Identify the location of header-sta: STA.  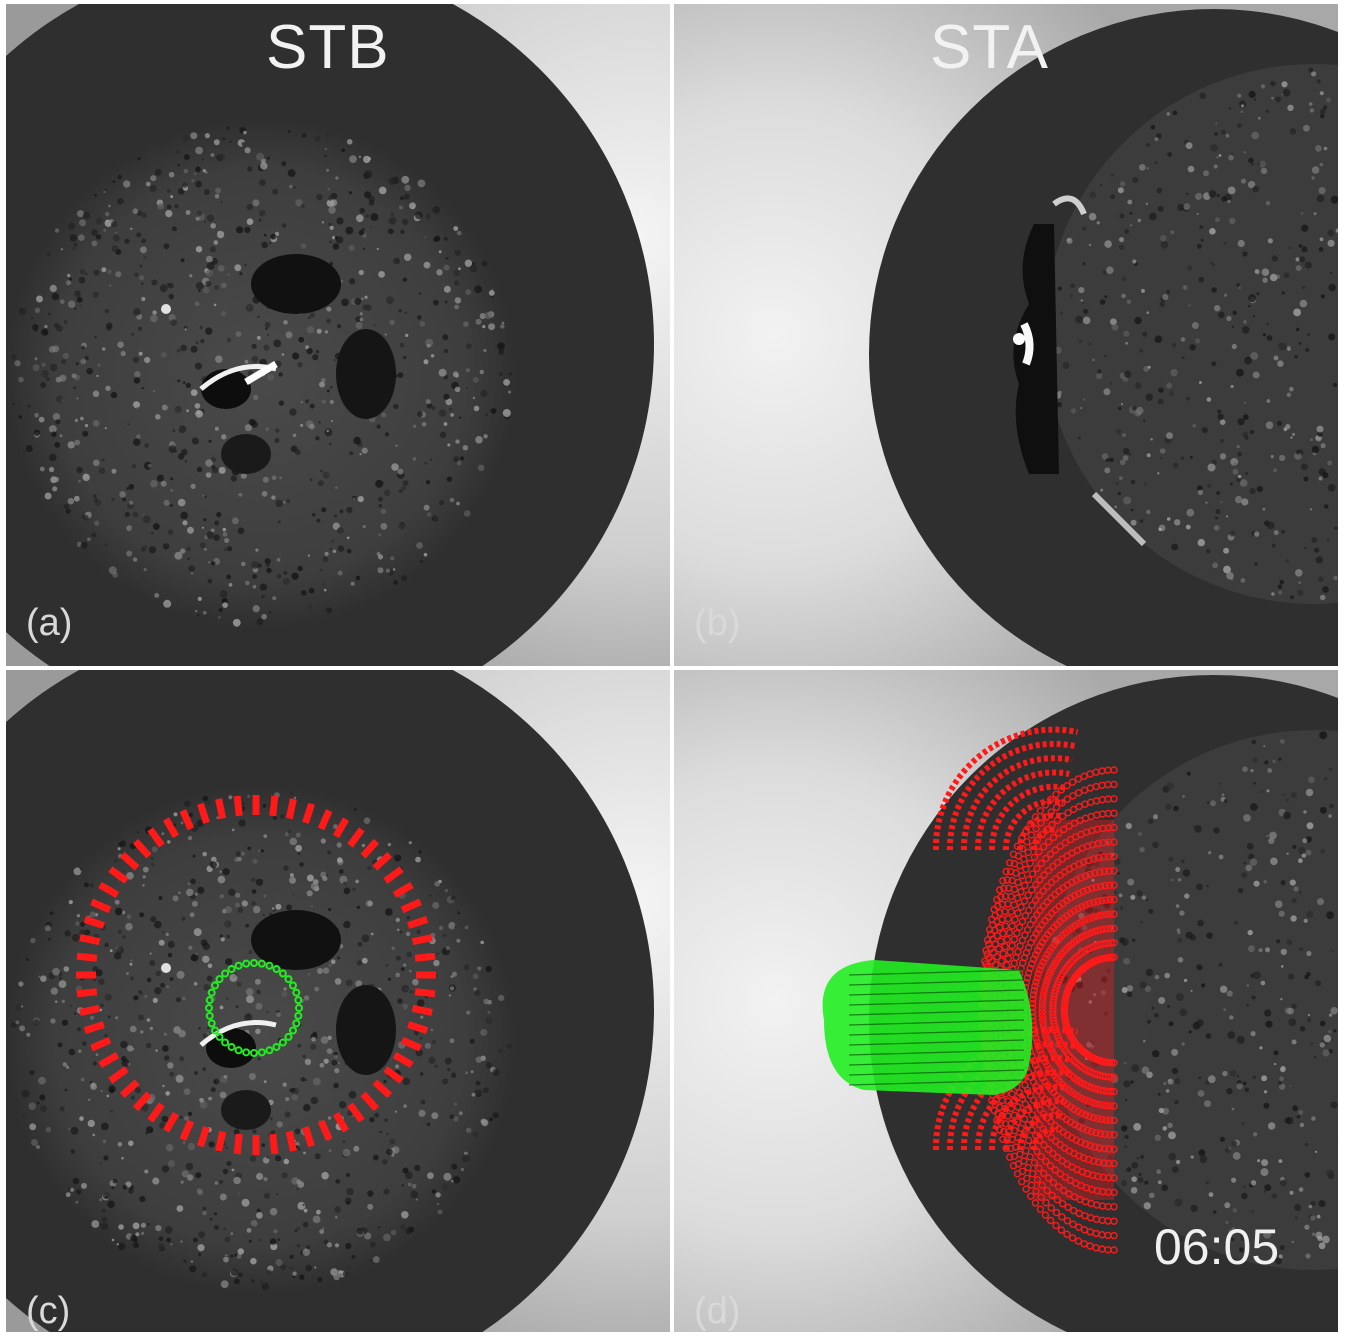
(989, 47).